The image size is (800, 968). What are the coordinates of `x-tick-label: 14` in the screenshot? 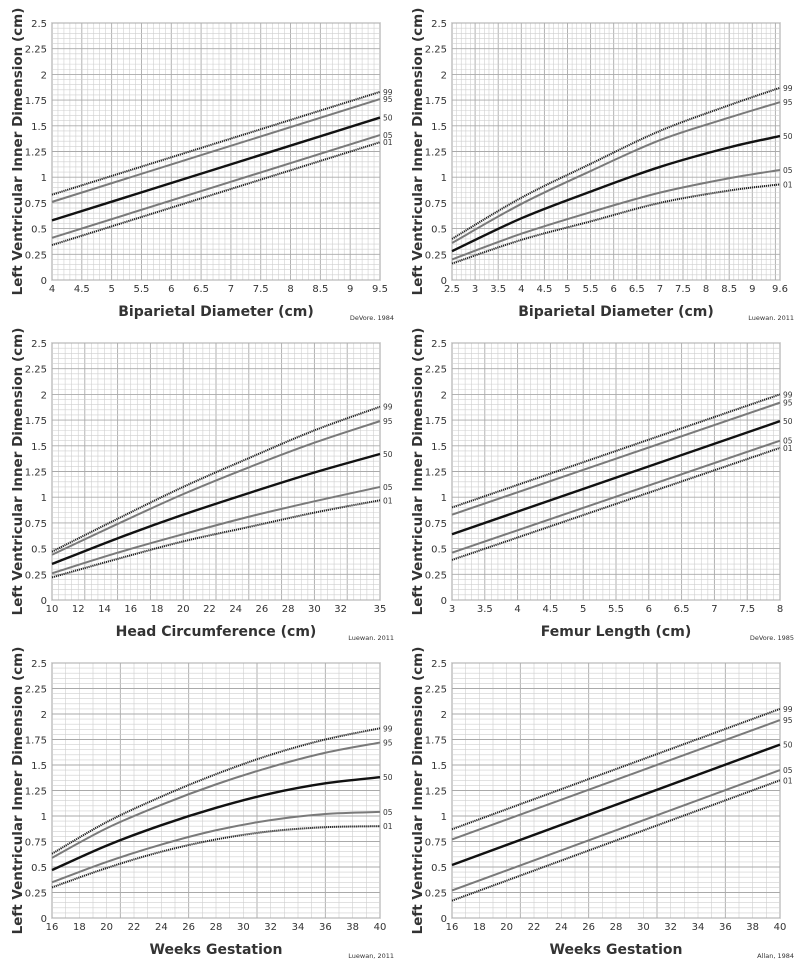 It's located at (104, 609).